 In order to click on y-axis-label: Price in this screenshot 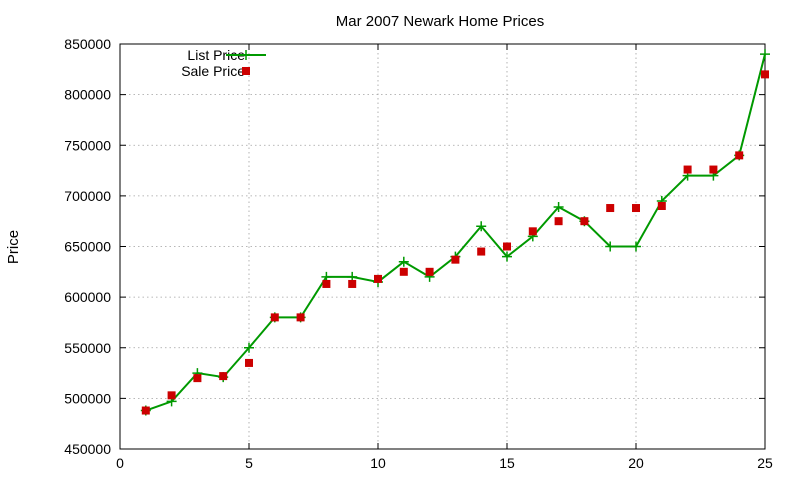, I will do `click(13, 247)`.